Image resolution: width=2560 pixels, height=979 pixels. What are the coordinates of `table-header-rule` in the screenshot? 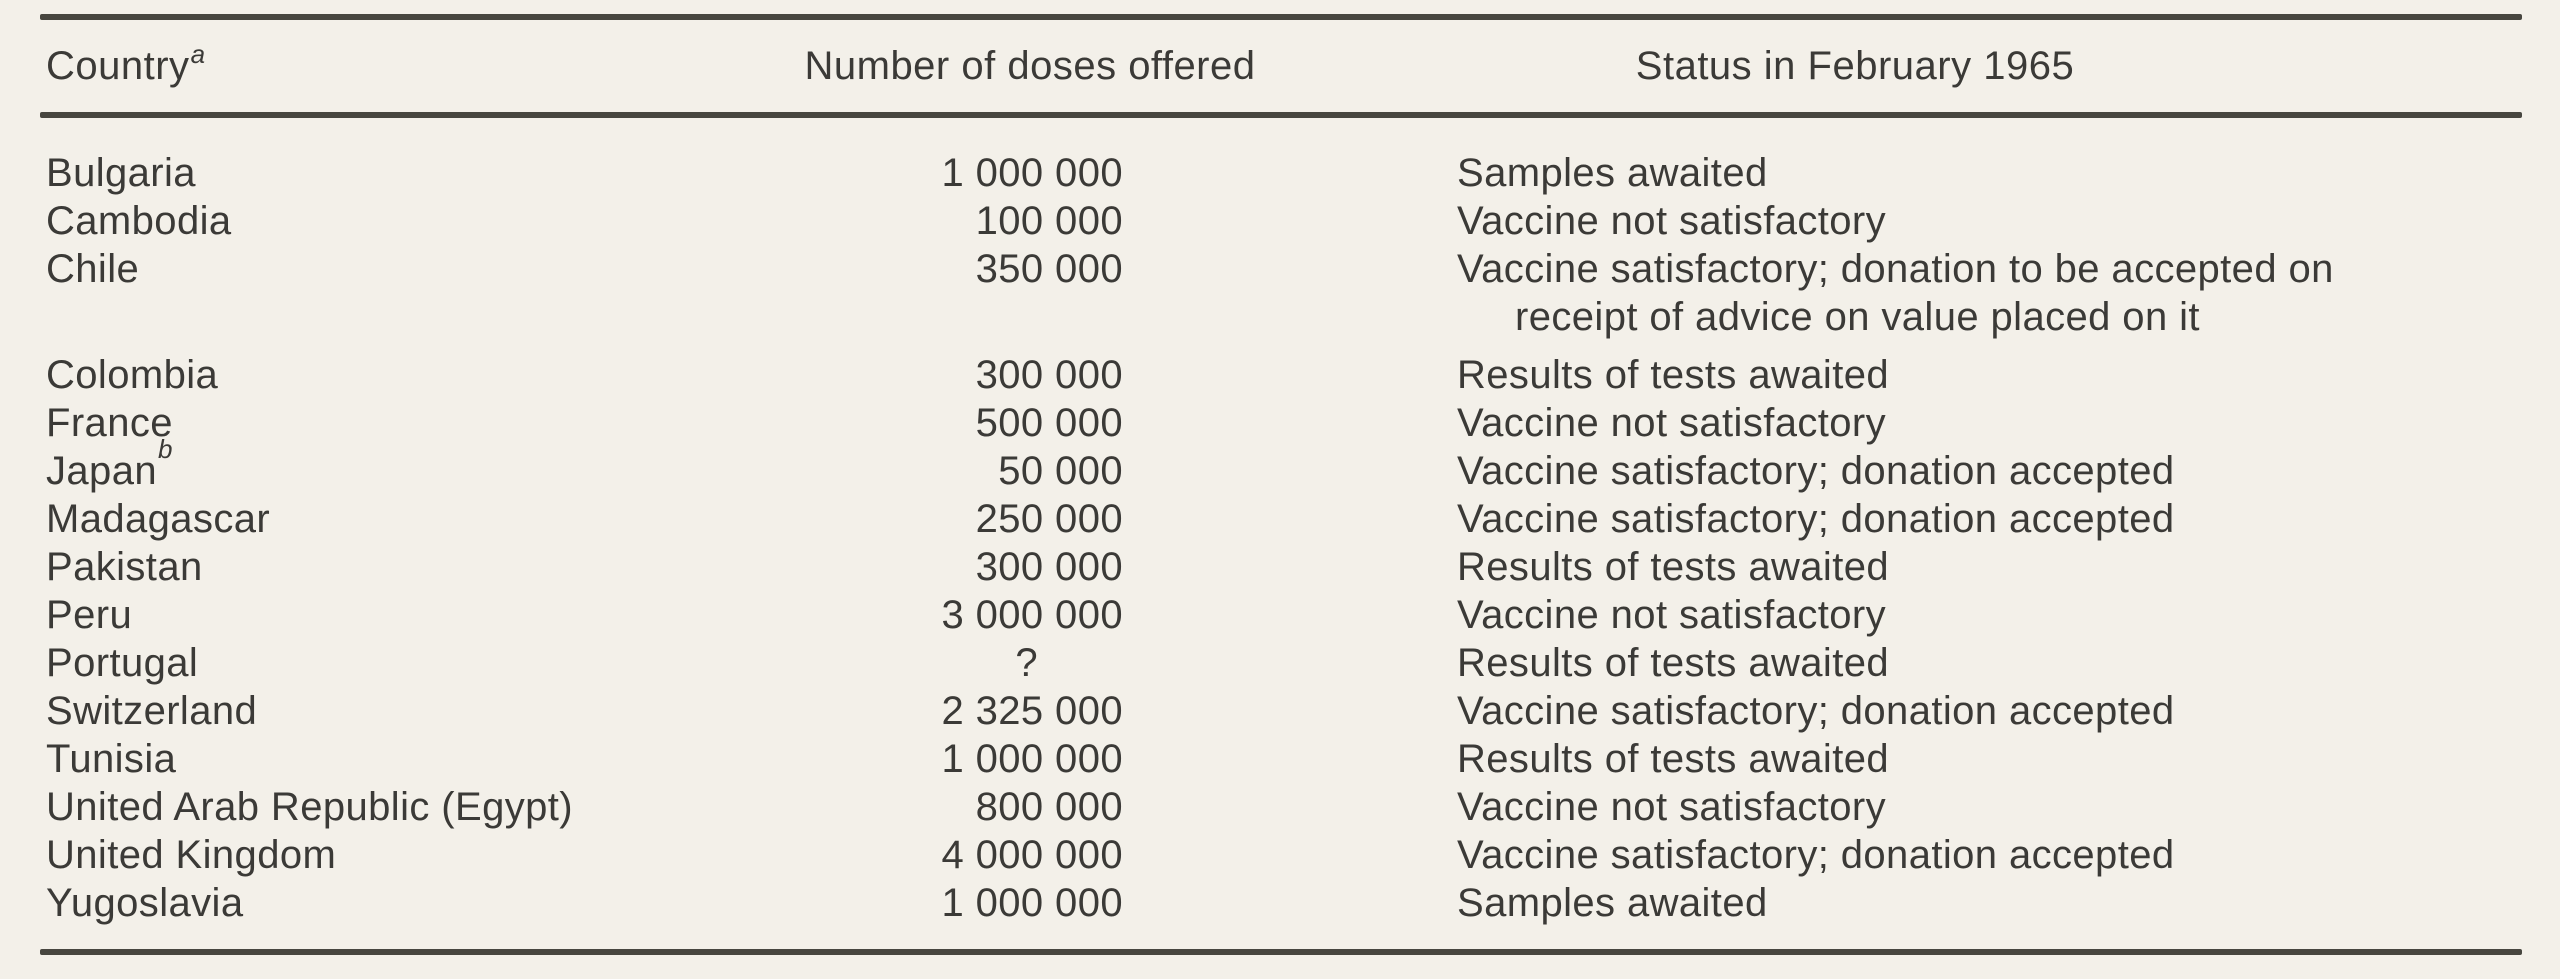 It's located at (1281, 115).